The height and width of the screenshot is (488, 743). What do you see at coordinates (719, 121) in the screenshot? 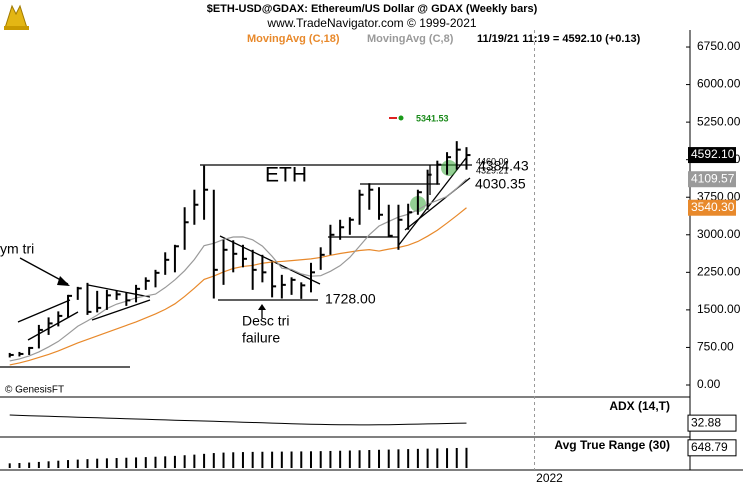
I see `y-tick-label: 5250.00` at bounding box center [719, 121].